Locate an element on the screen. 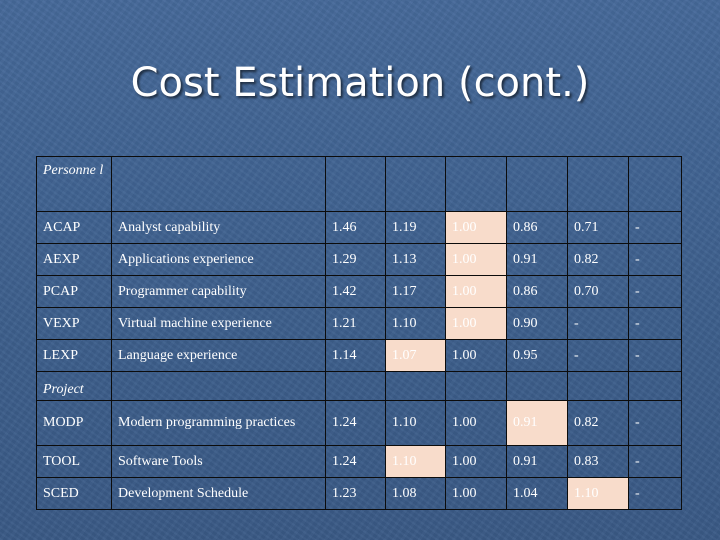  driver-code: SCED is located at coordinates (74, 493).